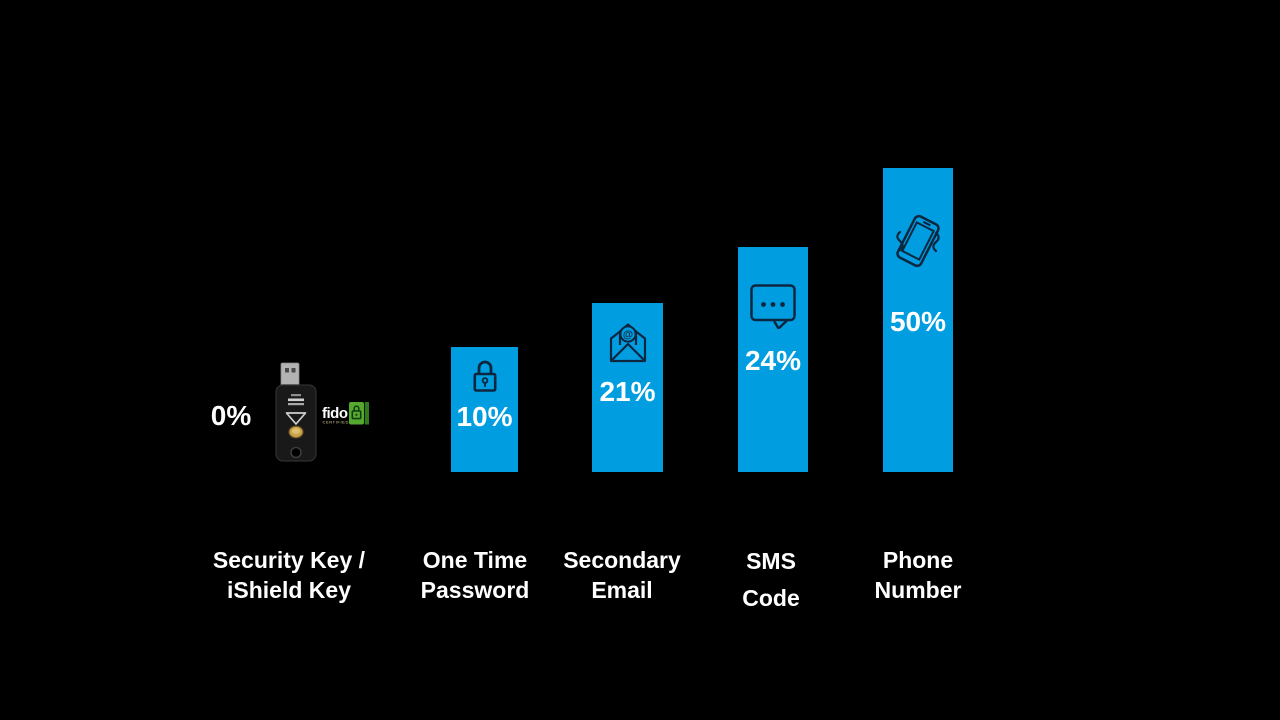  I want to click on category-label-line: SMS, so click(771, 561).